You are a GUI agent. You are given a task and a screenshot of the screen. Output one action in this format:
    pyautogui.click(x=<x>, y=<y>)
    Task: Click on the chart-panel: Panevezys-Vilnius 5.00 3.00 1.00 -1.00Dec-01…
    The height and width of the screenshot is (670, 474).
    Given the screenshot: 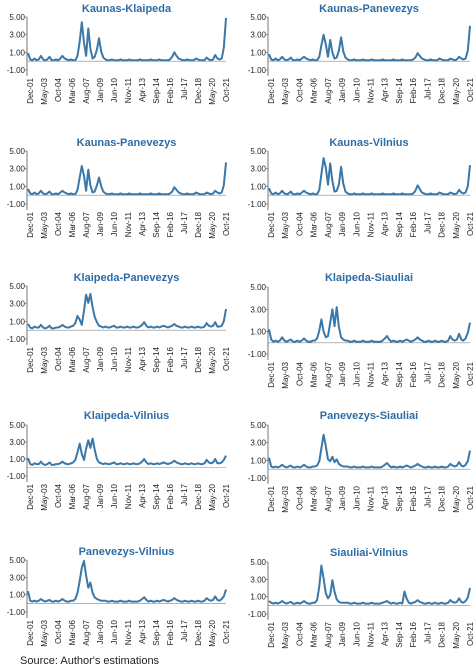 What is the action you would take?
    pyautogui.click(x=119, y=596)
    